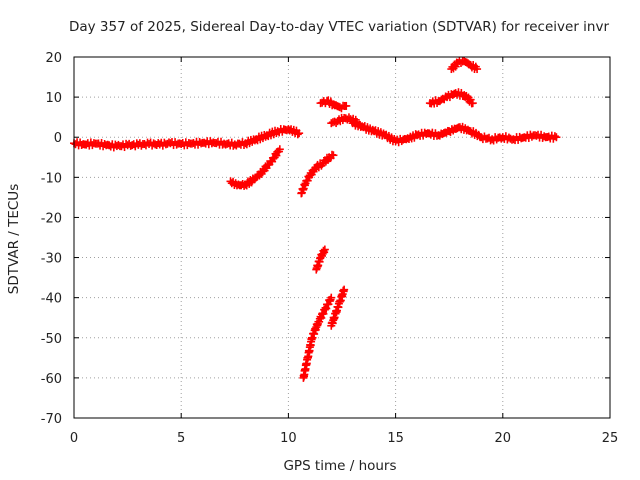  I want to click on series-baseline-b, so click(454, 132).